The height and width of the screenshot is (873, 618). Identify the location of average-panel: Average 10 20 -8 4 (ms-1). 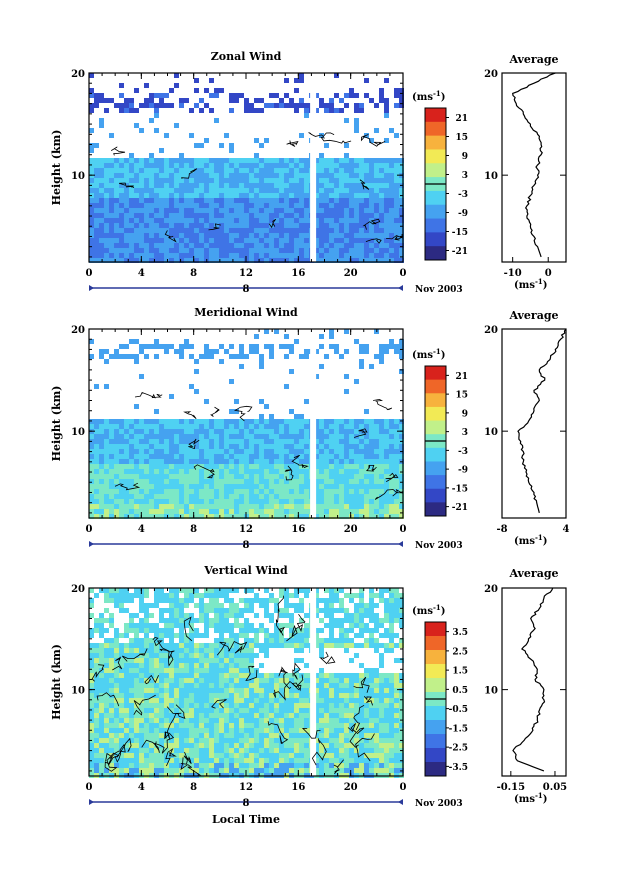
(526, 428).